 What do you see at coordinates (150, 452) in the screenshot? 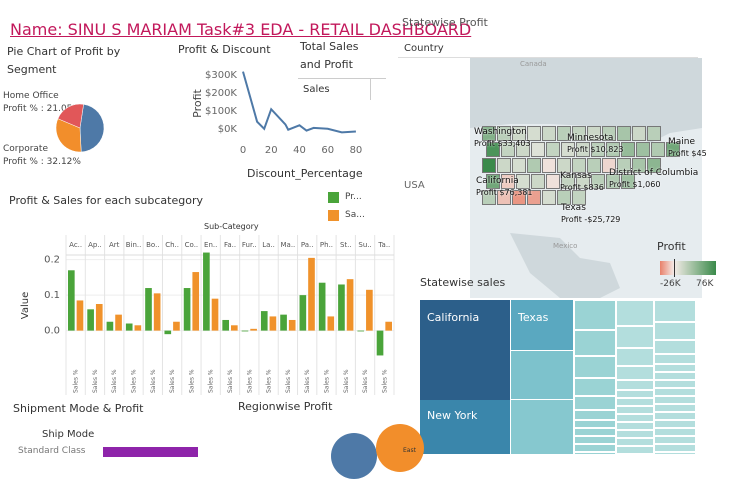
I see `shipment-bar-standard` at bounding box center [150, 452].